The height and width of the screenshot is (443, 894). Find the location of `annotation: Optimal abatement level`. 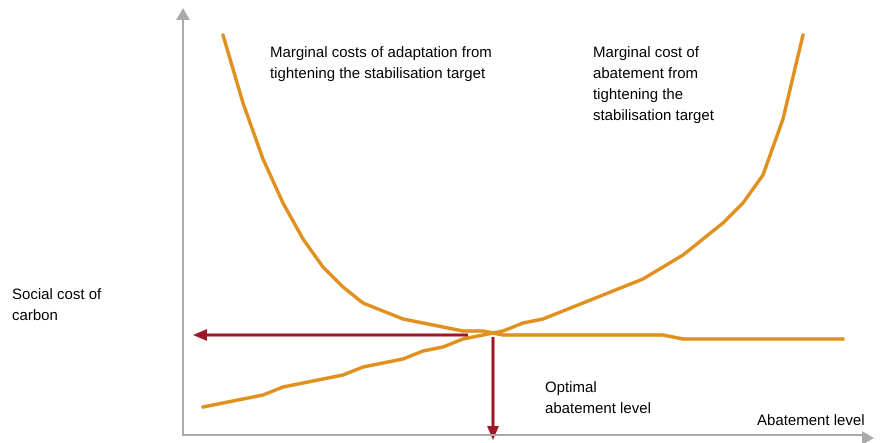

annotation: Optimal abatement level is located at coordinates (598, 398).